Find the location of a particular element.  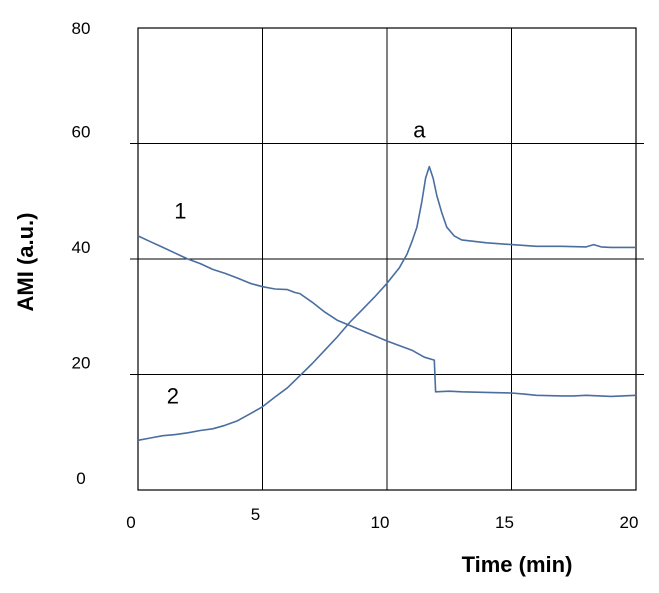

x-tick-label: 15 is located at coordinates (504, 522).